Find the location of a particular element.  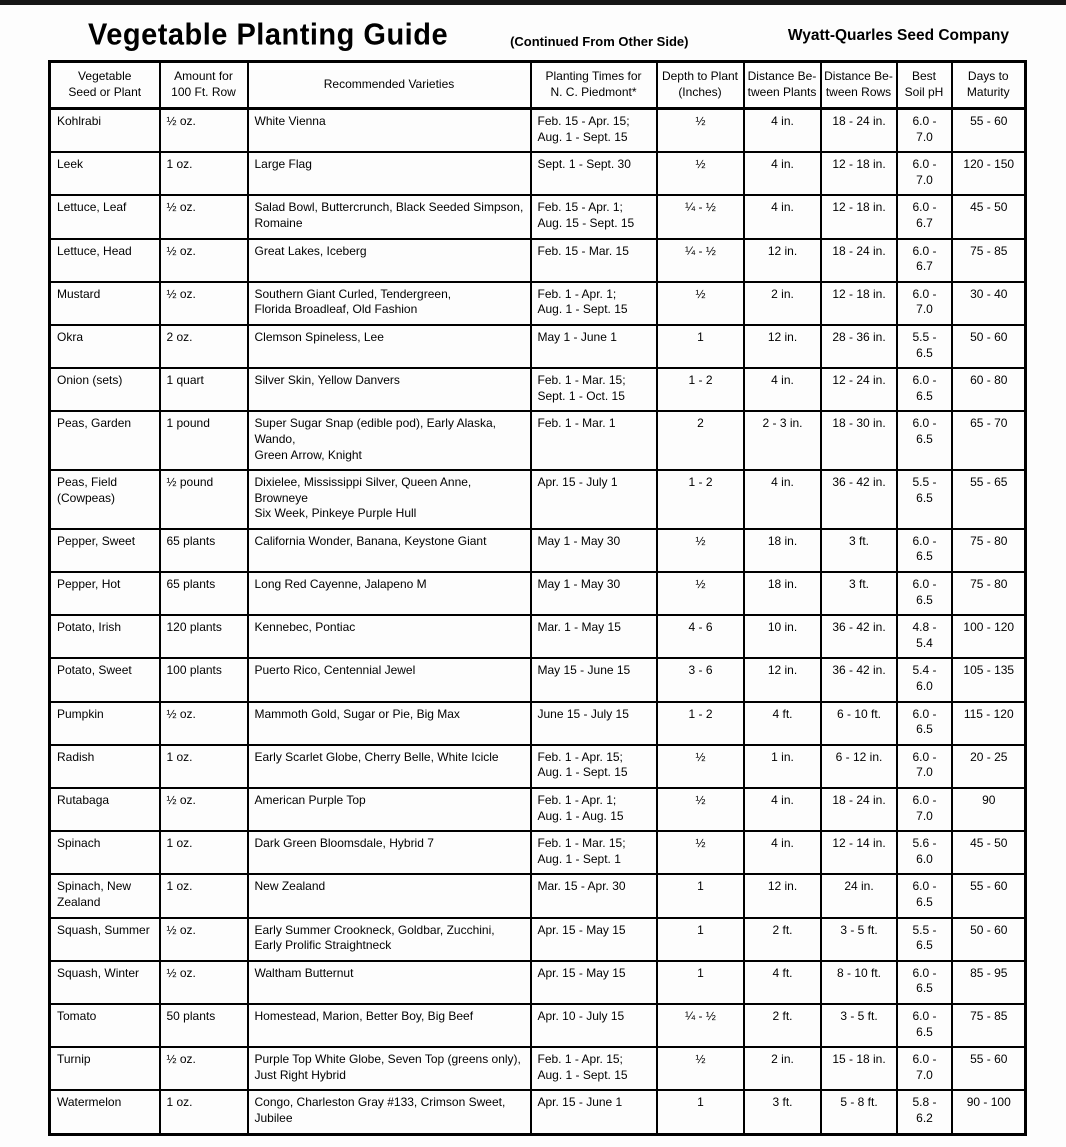

cell-vegetable: Squash, Winter is located at coordinates (104, 982).